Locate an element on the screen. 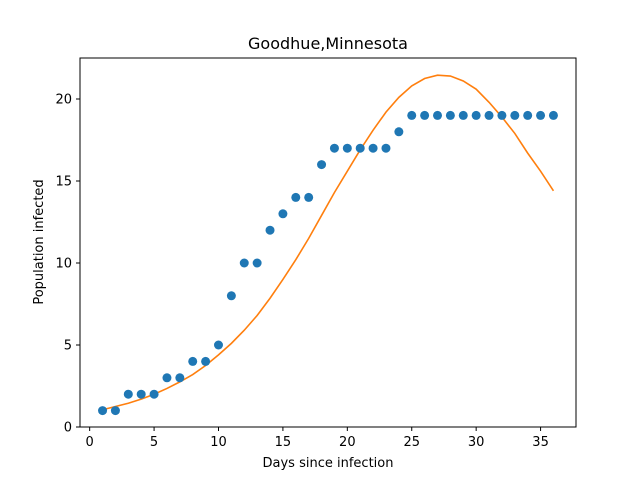  chart-title: Goodhue,Minnesota is located at coordinates (328, 43).